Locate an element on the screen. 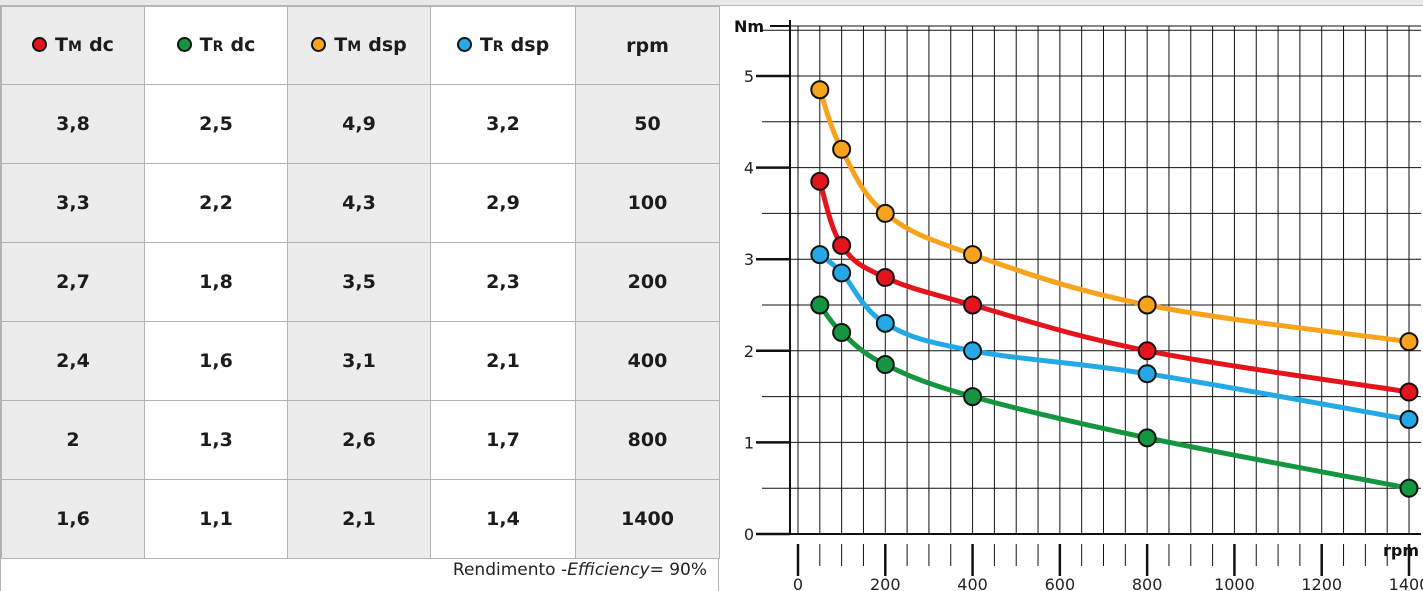 The image size is (1423, 591). table-row: 1,6 1,1 2,1 1,4 1400 is located at coordinates (360, 519).